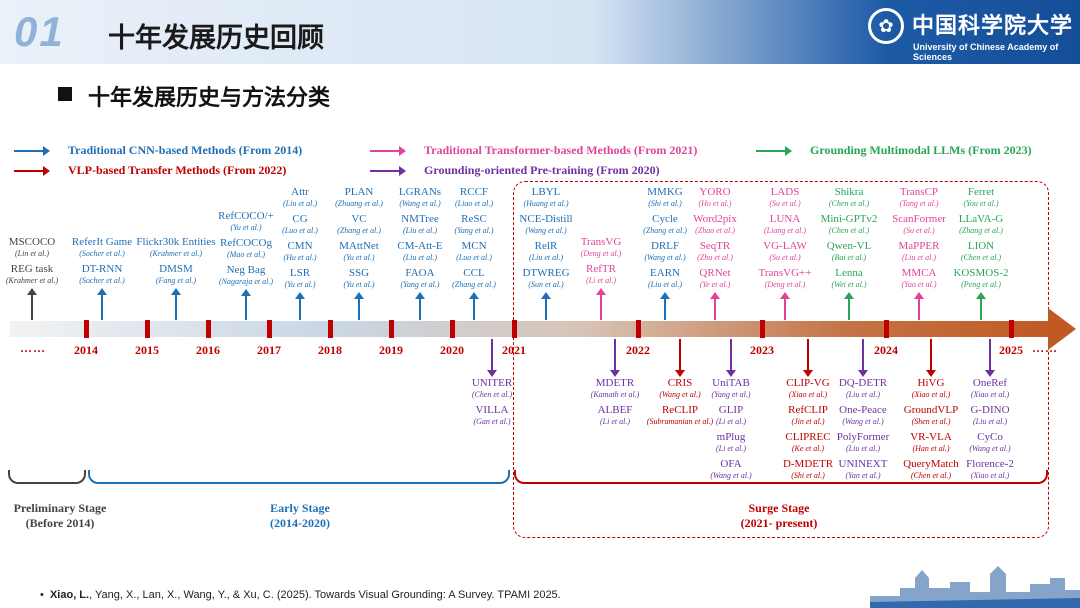 The width and height of the screenshot is (1080, 608). I want to click on method-author: (Hu et al.), so click(300, 257).